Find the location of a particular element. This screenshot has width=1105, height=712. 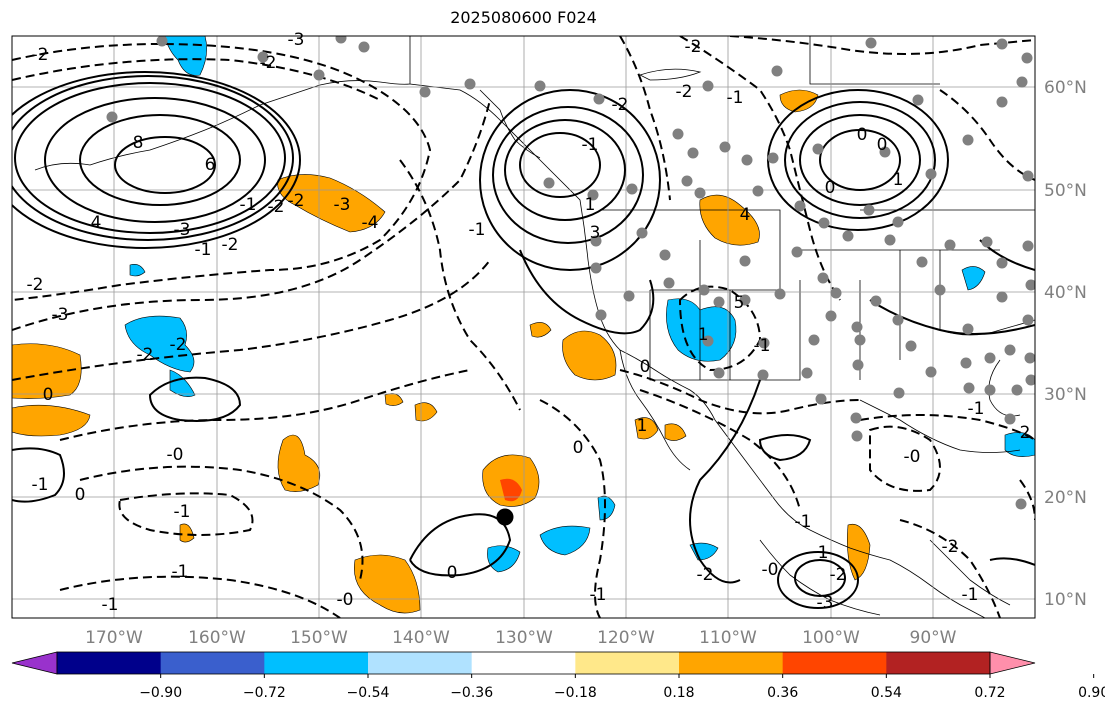

contour-label: 5 is located at coordinates (739, 303).